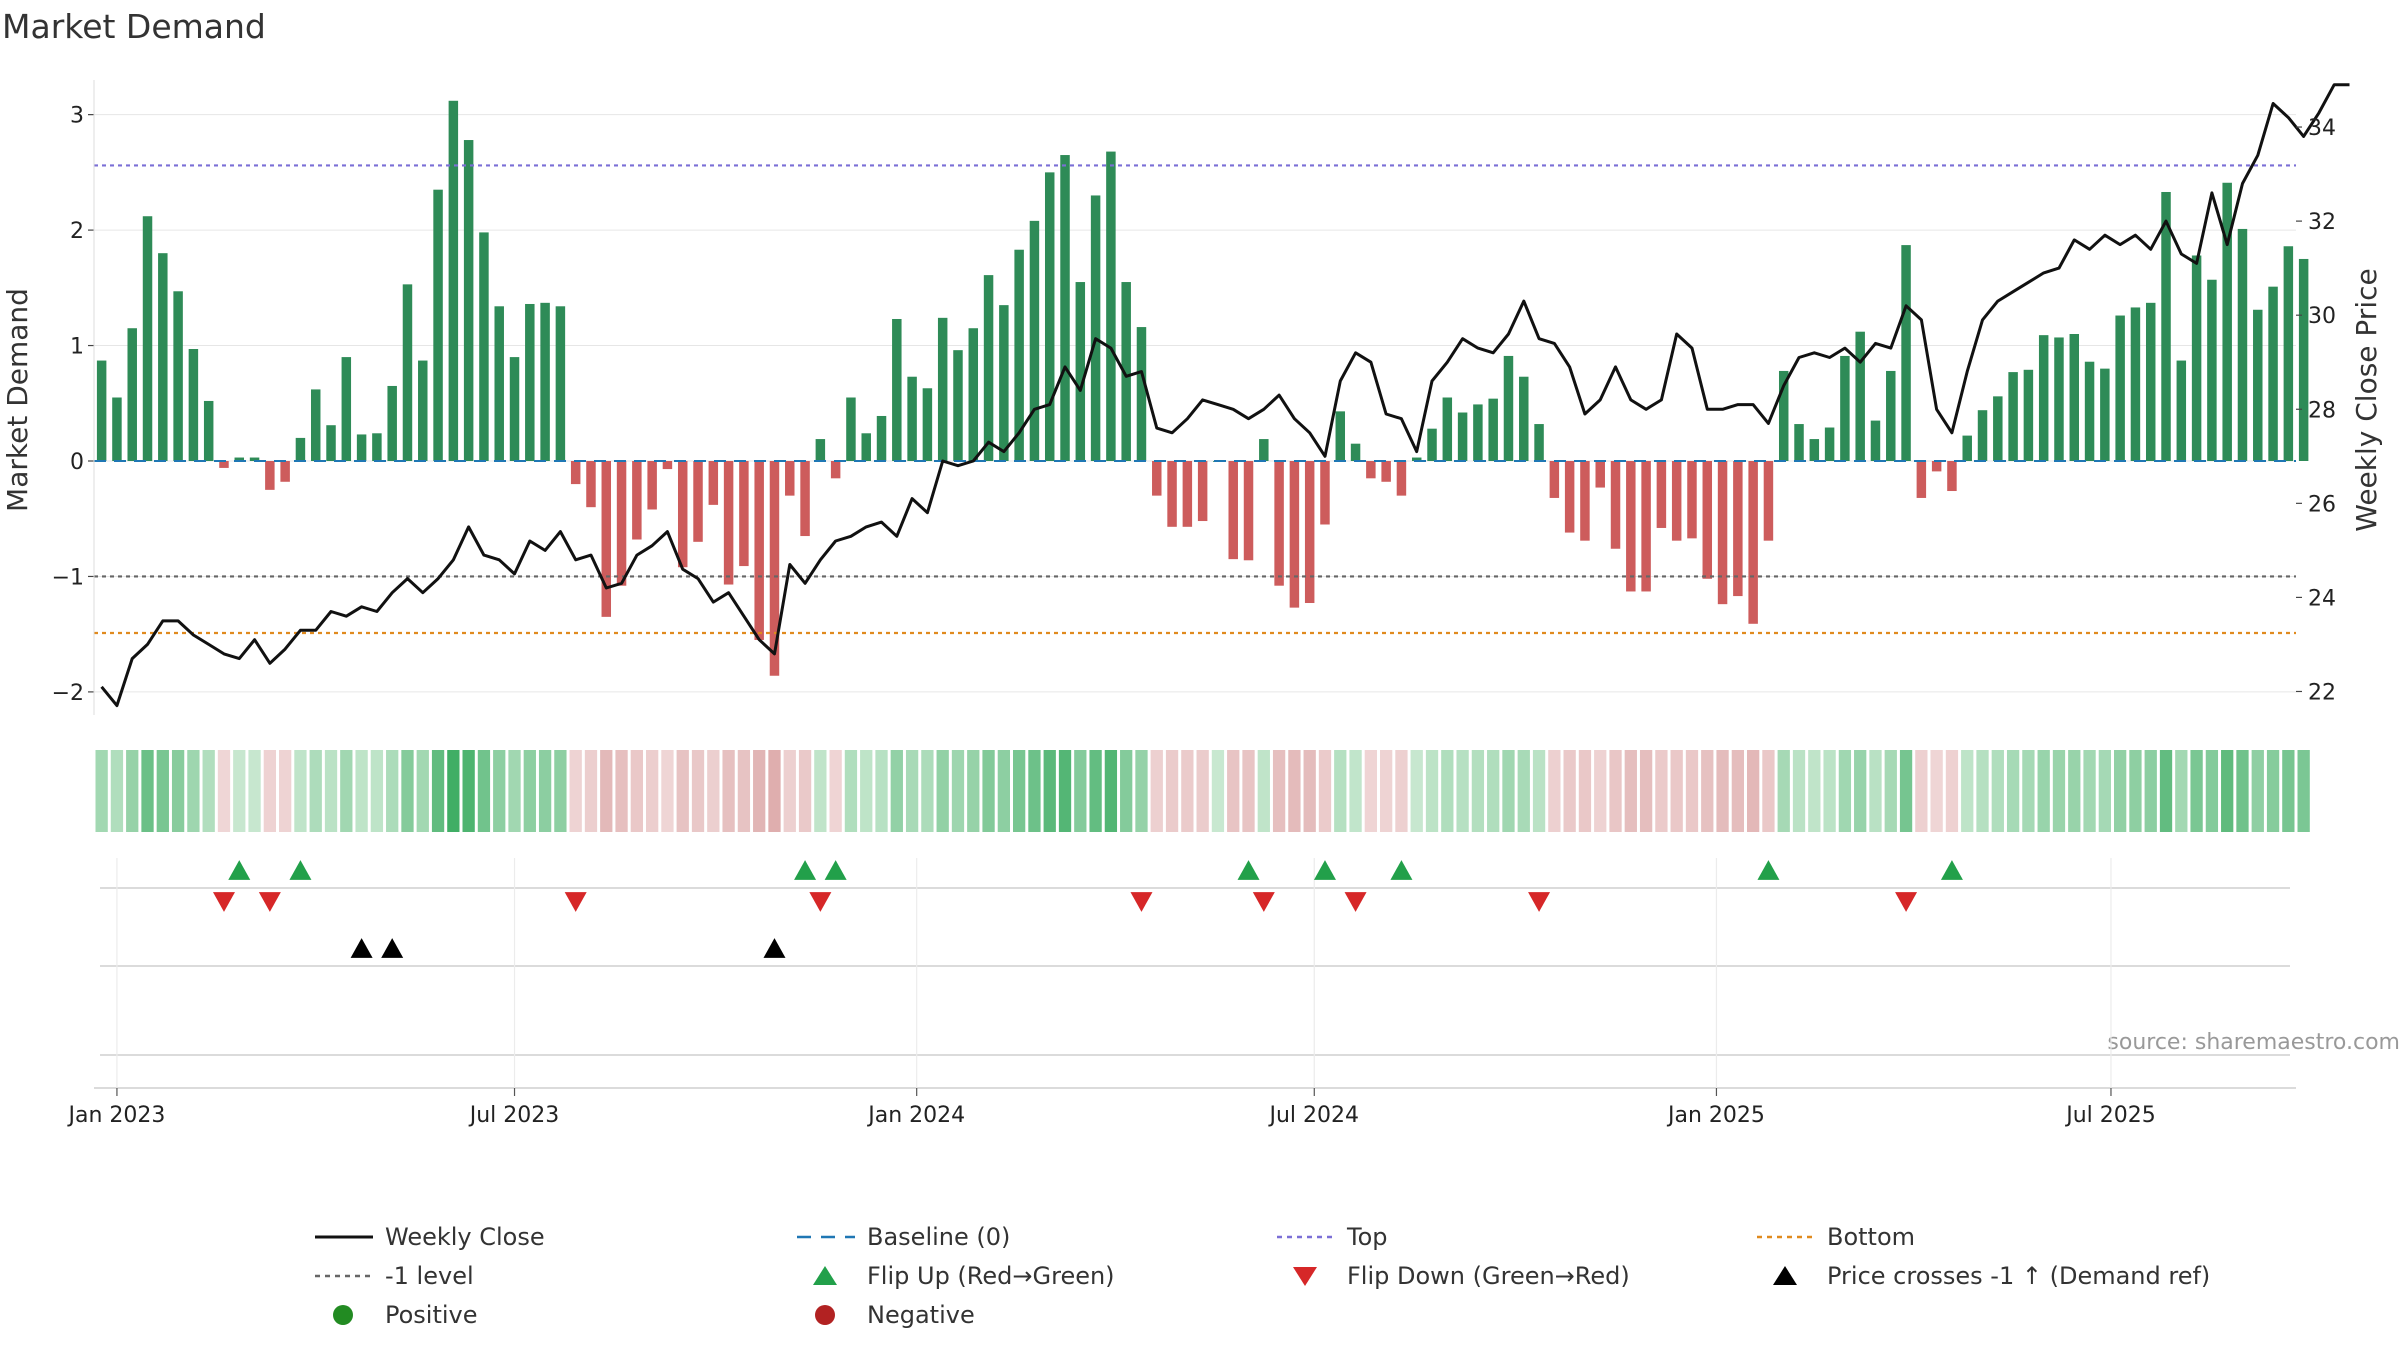 This screenshot has width=2400, height=1350. What do you see at coordinates (134, 26) in the screenshot?
I see `chart-title: Market Demand` at bounding box center [134, 26].